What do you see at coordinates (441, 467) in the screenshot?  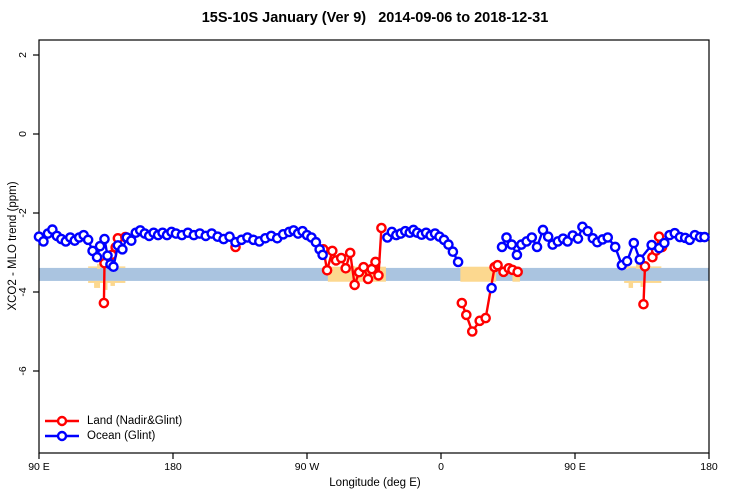 I see `x-tick-label: 0` at bounding box center [441, 467].